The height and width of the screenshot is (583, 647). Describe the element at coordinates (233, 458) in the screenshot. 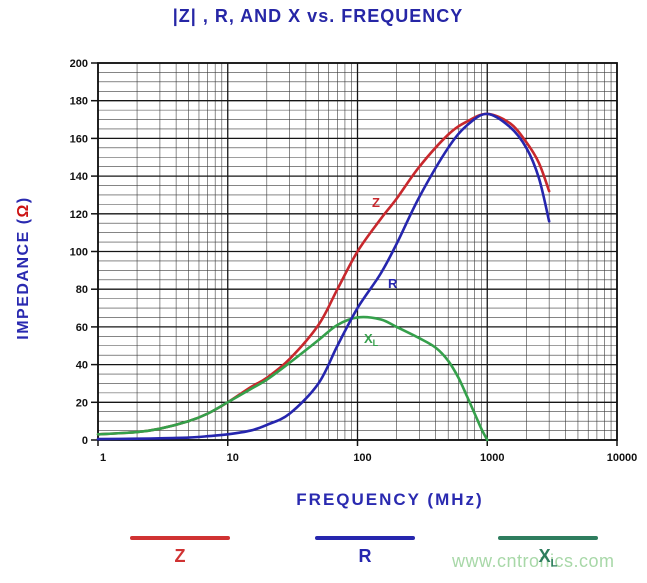

I see `x-tick-label: 10` at that location.